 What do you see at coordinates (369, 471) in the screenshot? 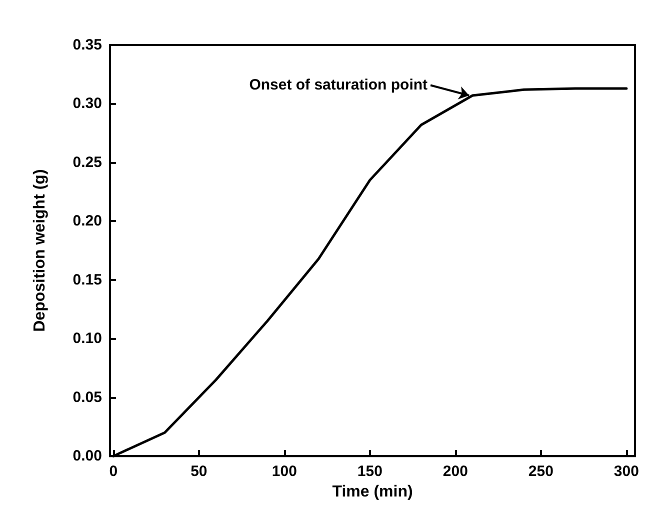
I see `x-tick-label: 150` at bounding box center [369, 471].